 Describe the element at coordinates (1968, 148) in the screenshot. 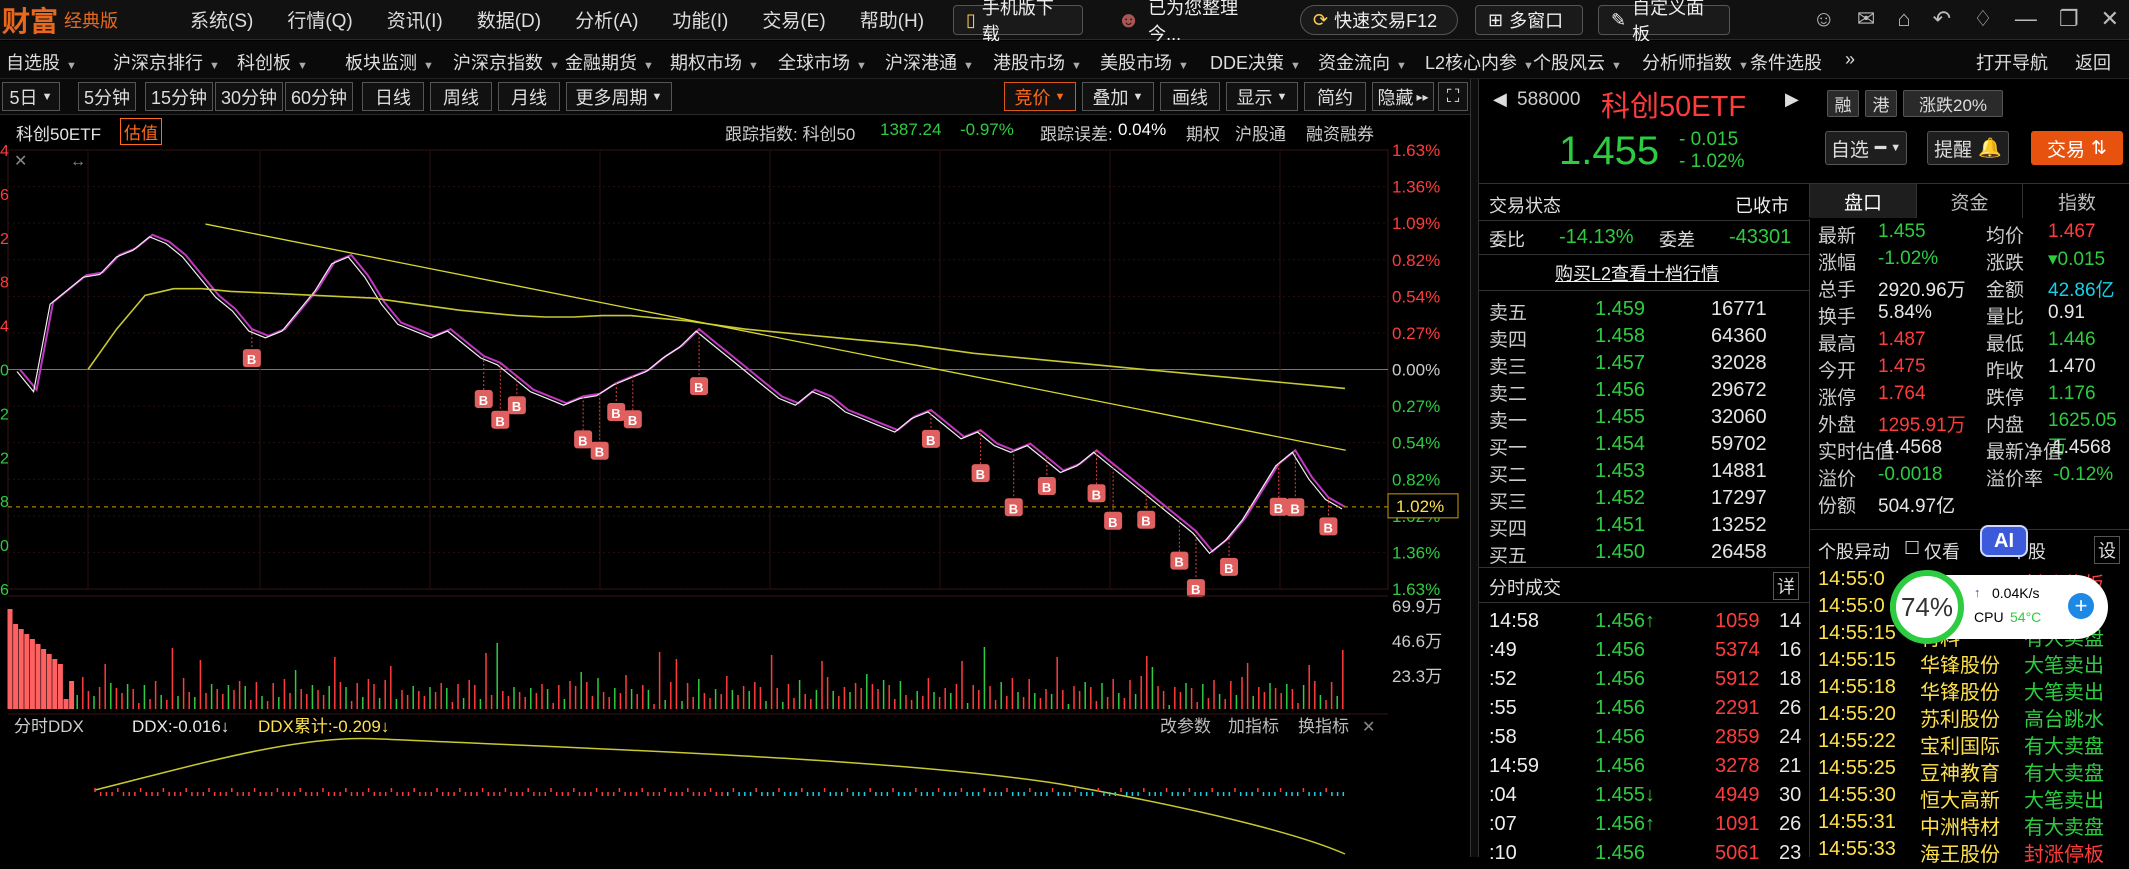

I see `alert-button: 提醒 🔔` at that location.